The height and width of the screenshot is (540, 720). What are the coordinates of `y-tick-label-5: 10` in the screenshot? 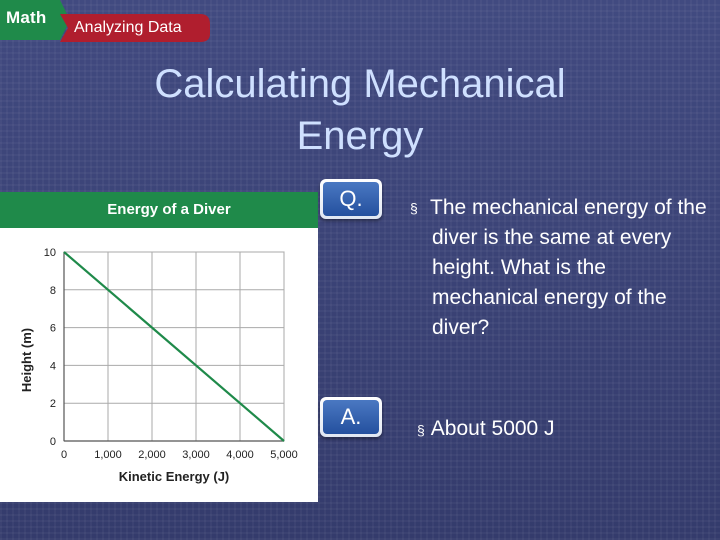 It's located at (50, 253).